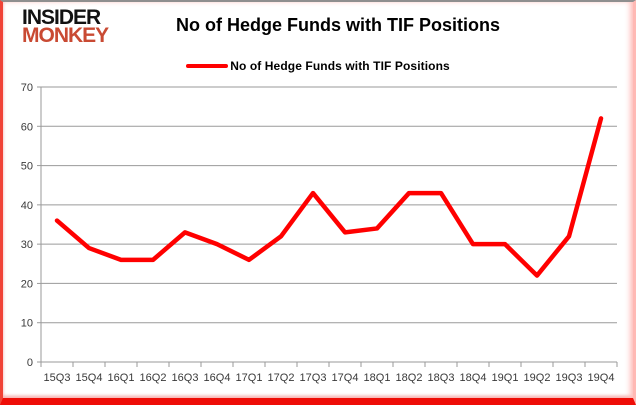  Describe the element at coordinates (505, 378) in the screenshot. I see `x-tick-label: 19Q1` at that location.